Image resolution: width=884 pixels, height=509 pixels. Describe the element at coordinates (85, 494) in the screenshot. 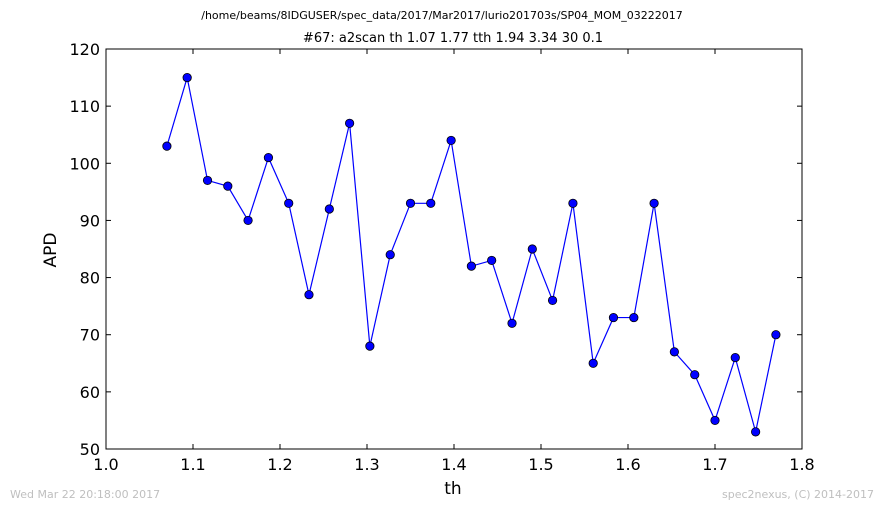

I see `footer-timestamp: Wed Mar 22 20:18:00 2017` at that location.